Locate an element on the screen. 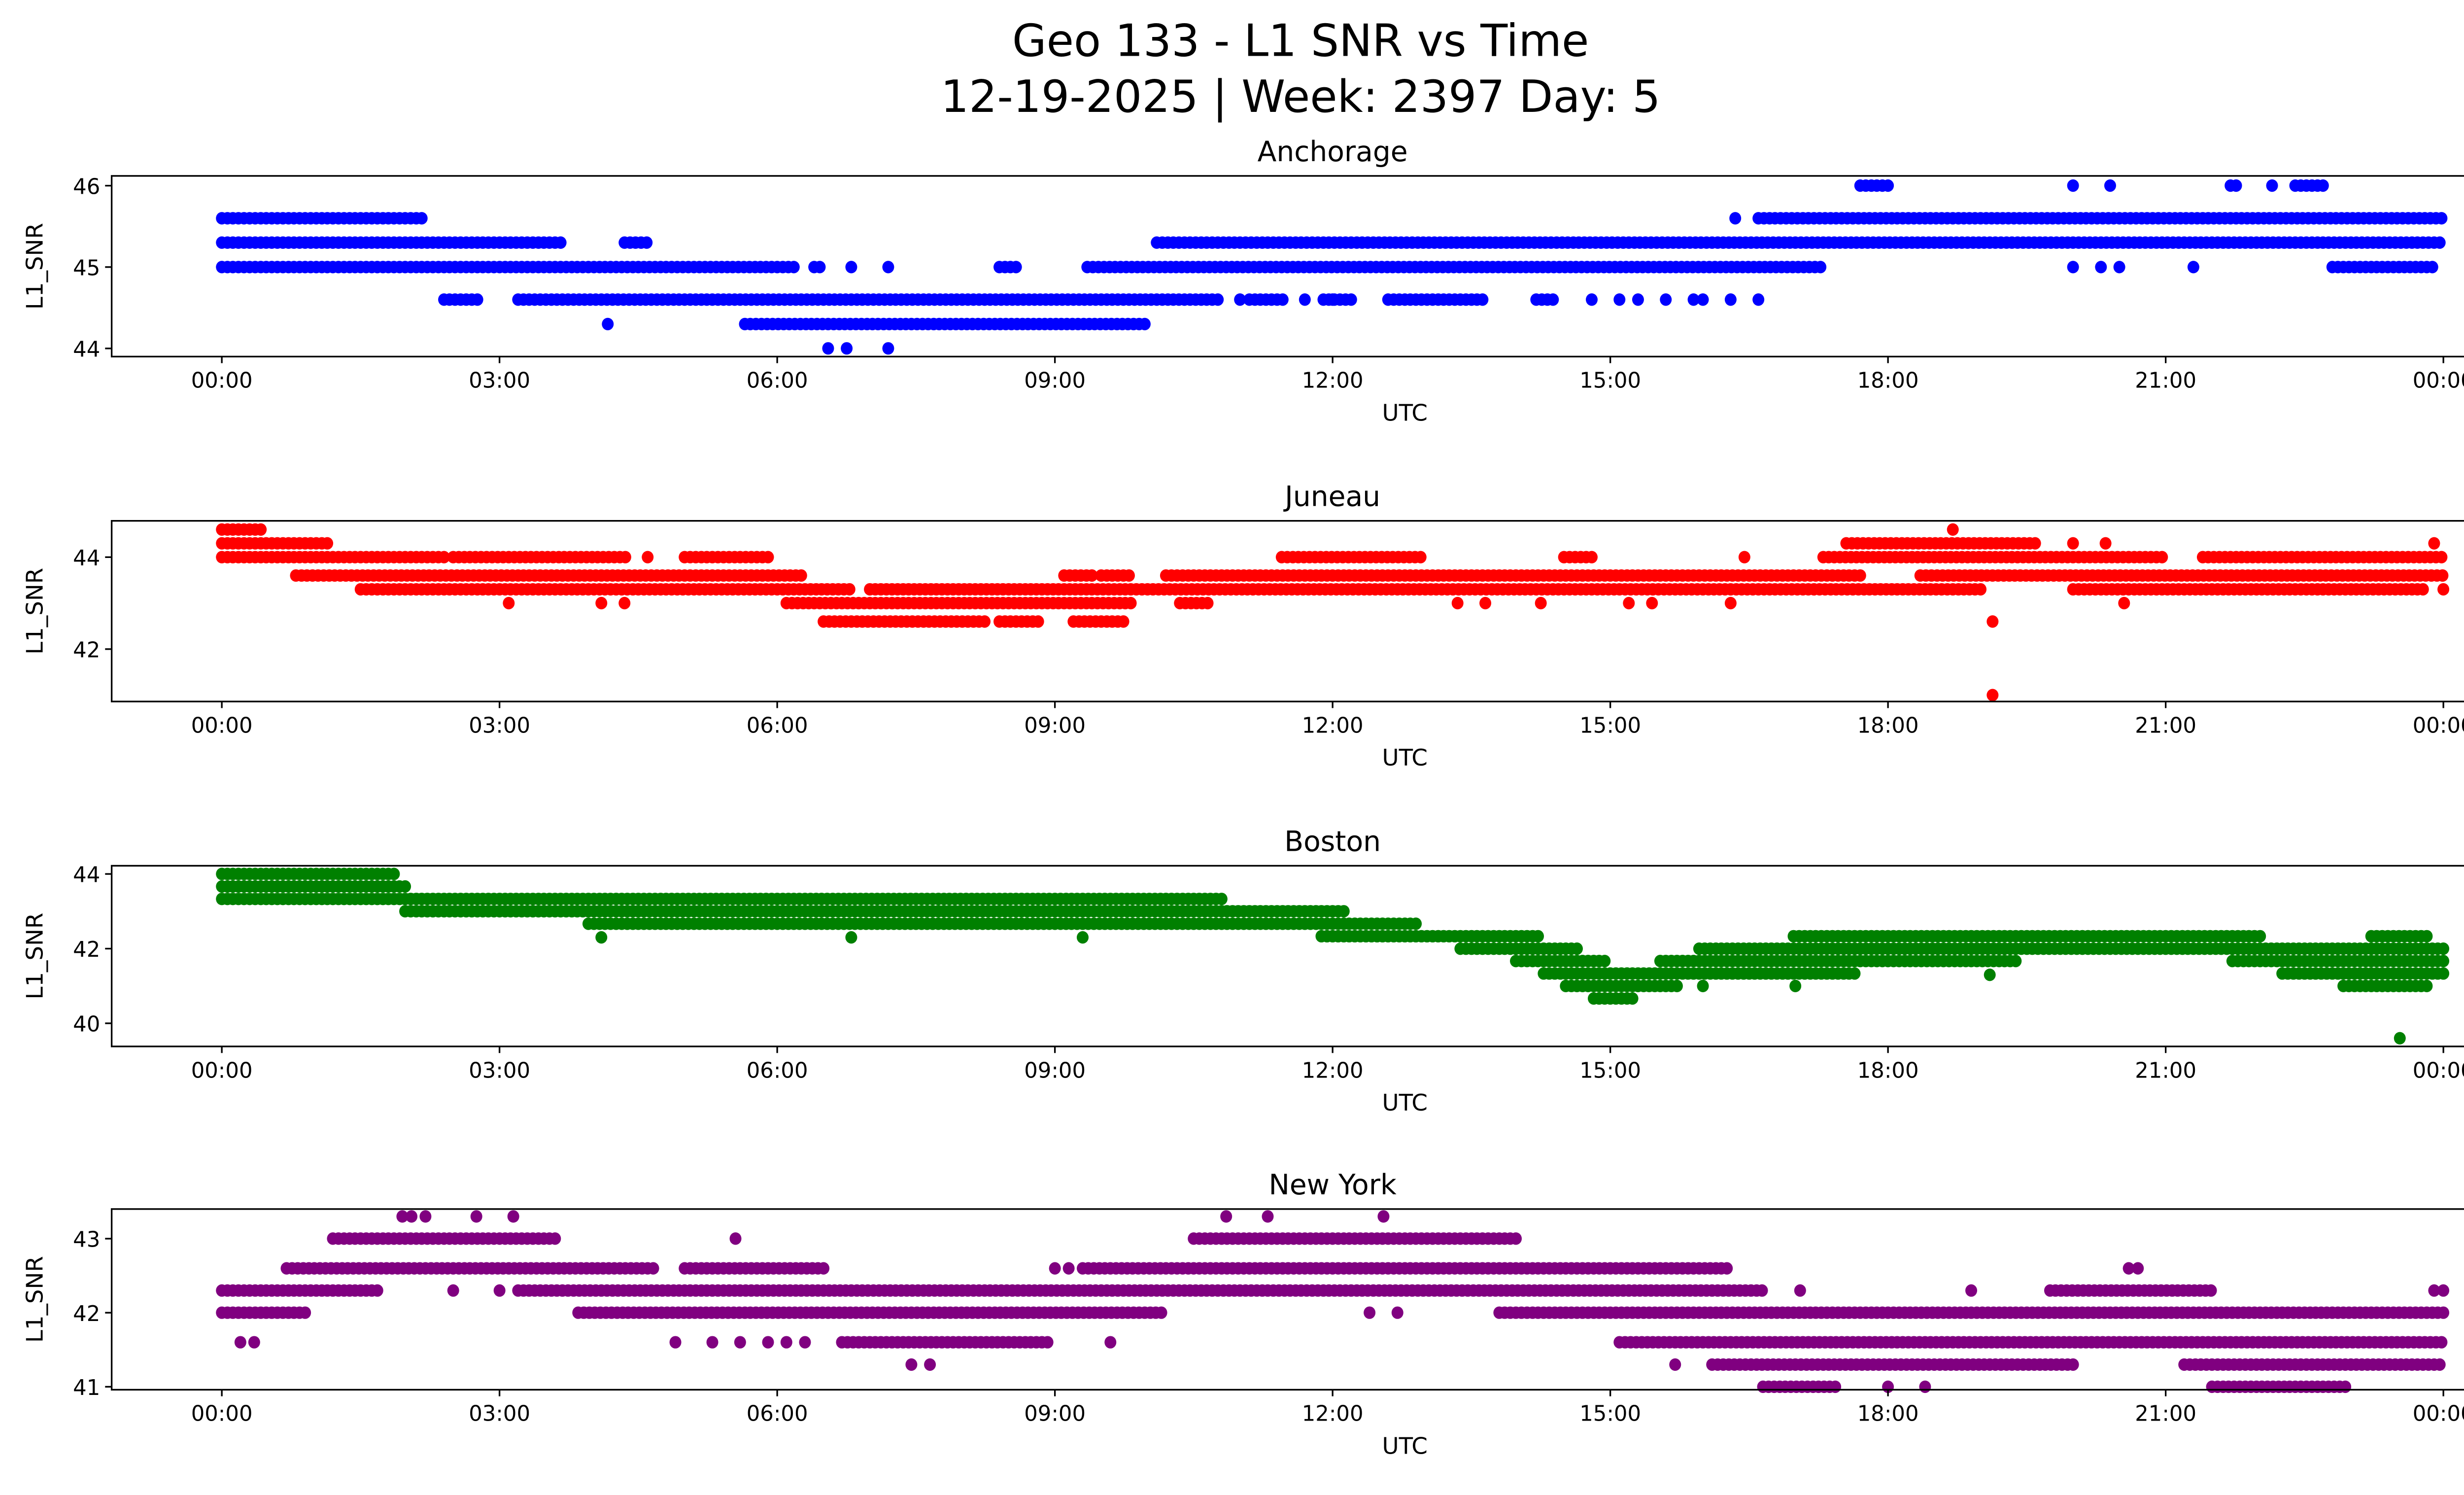 The width and height of the screenshot is (2464, 1495). x-axis-label: UTC is located at coordinates (1405, 758).